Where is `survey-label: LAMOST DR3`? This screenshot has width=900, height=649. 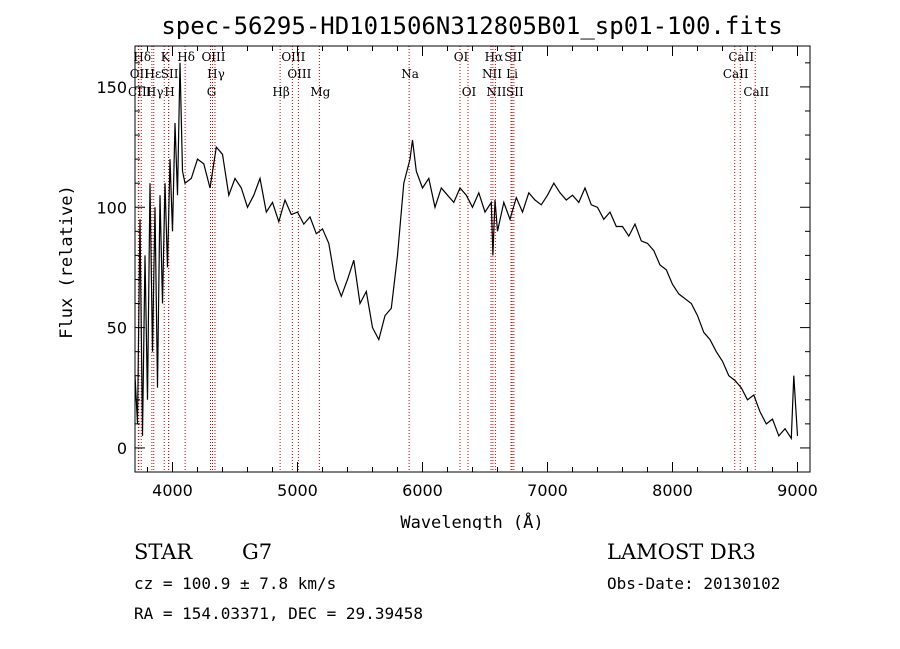 survey-label: LAMOST DR3 is located at coordinates (681, 552).